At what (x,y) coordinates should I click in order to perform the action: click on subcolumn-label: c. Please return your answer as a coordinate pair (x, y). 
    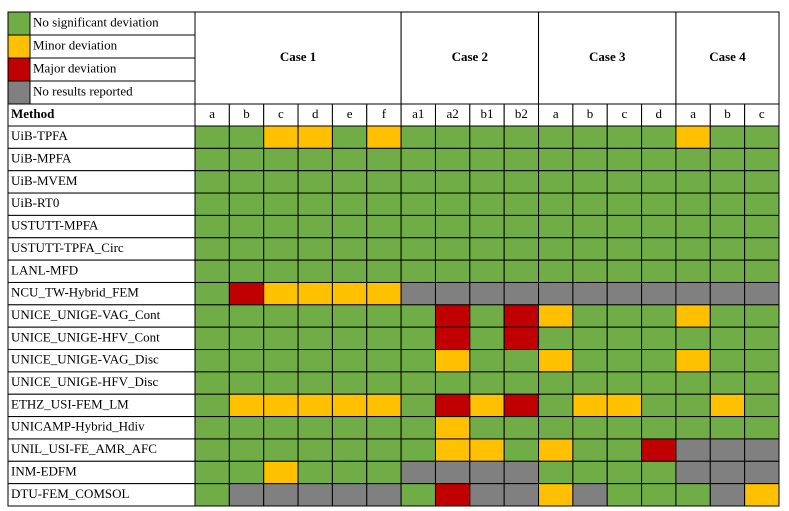
    Looking at the image, I should click on (625, 113).